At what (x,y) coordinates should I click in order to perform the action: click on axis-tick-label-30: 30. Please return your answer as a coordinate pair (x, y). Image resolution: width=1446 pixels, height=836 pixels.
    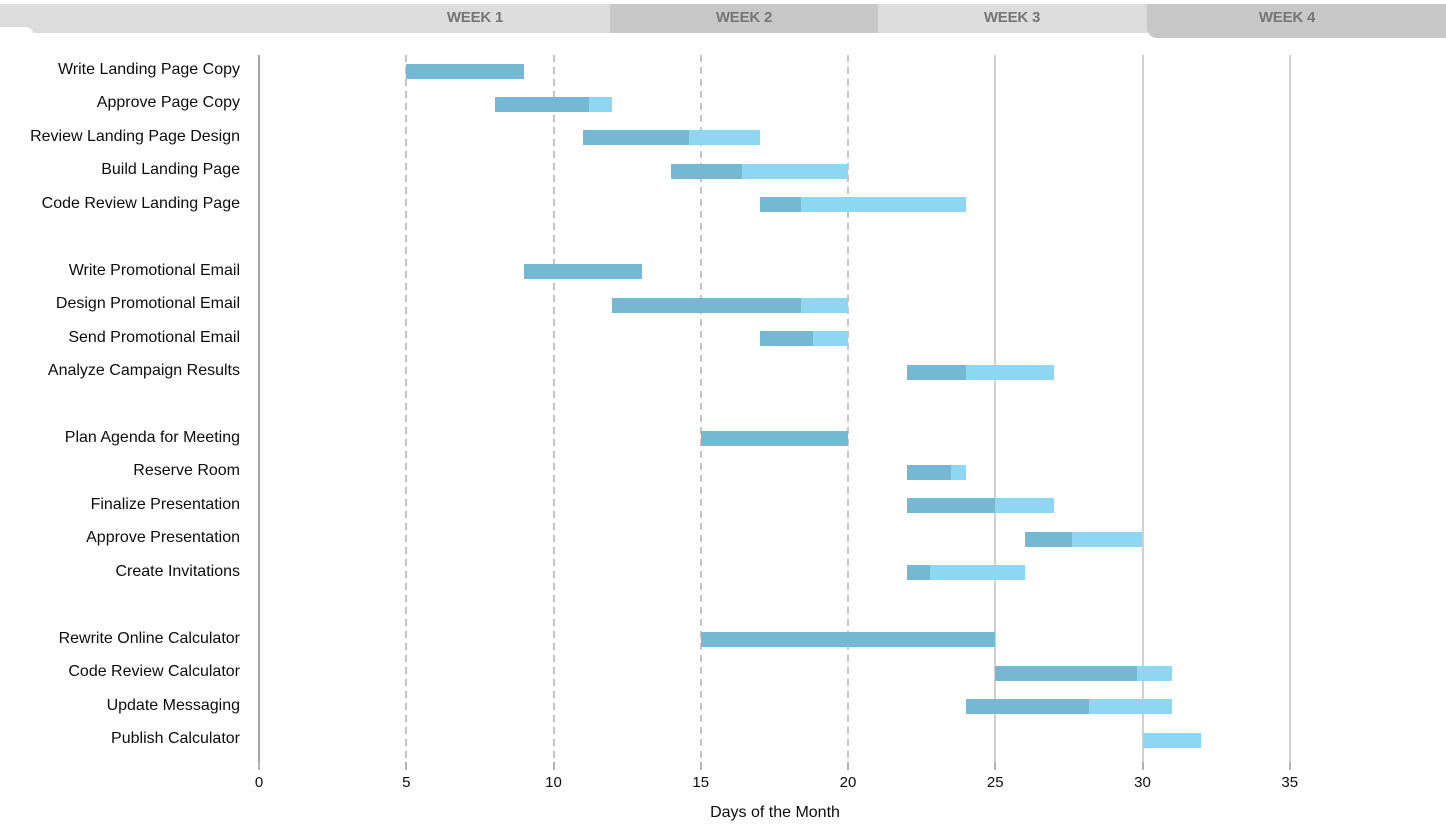
    Looking at the image, I should click on (1142, 782).